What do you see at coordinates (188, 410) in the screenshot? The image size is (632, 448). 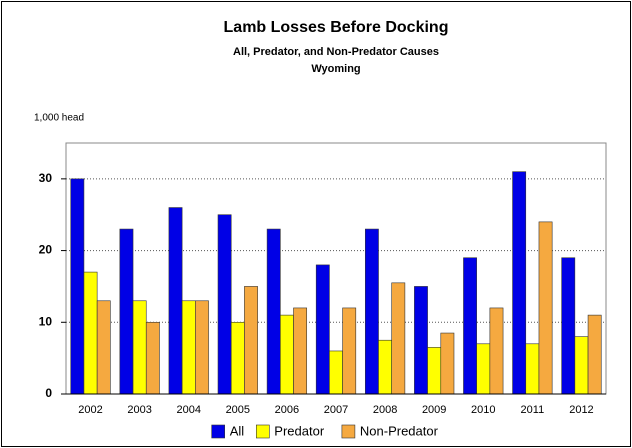 I see `x-tick-label: 2004` at bounding box center [188, 410].